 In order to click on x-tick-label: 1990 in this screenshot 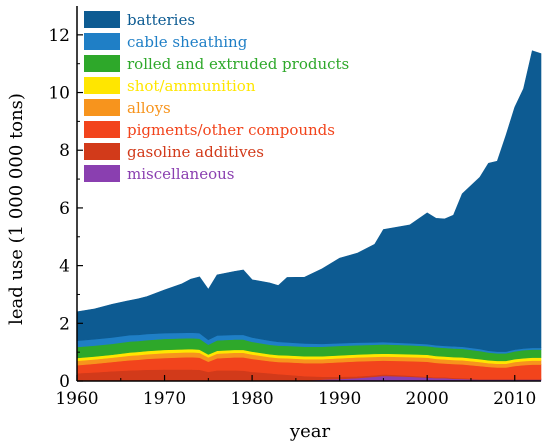, I will do `click(339, 399)`.